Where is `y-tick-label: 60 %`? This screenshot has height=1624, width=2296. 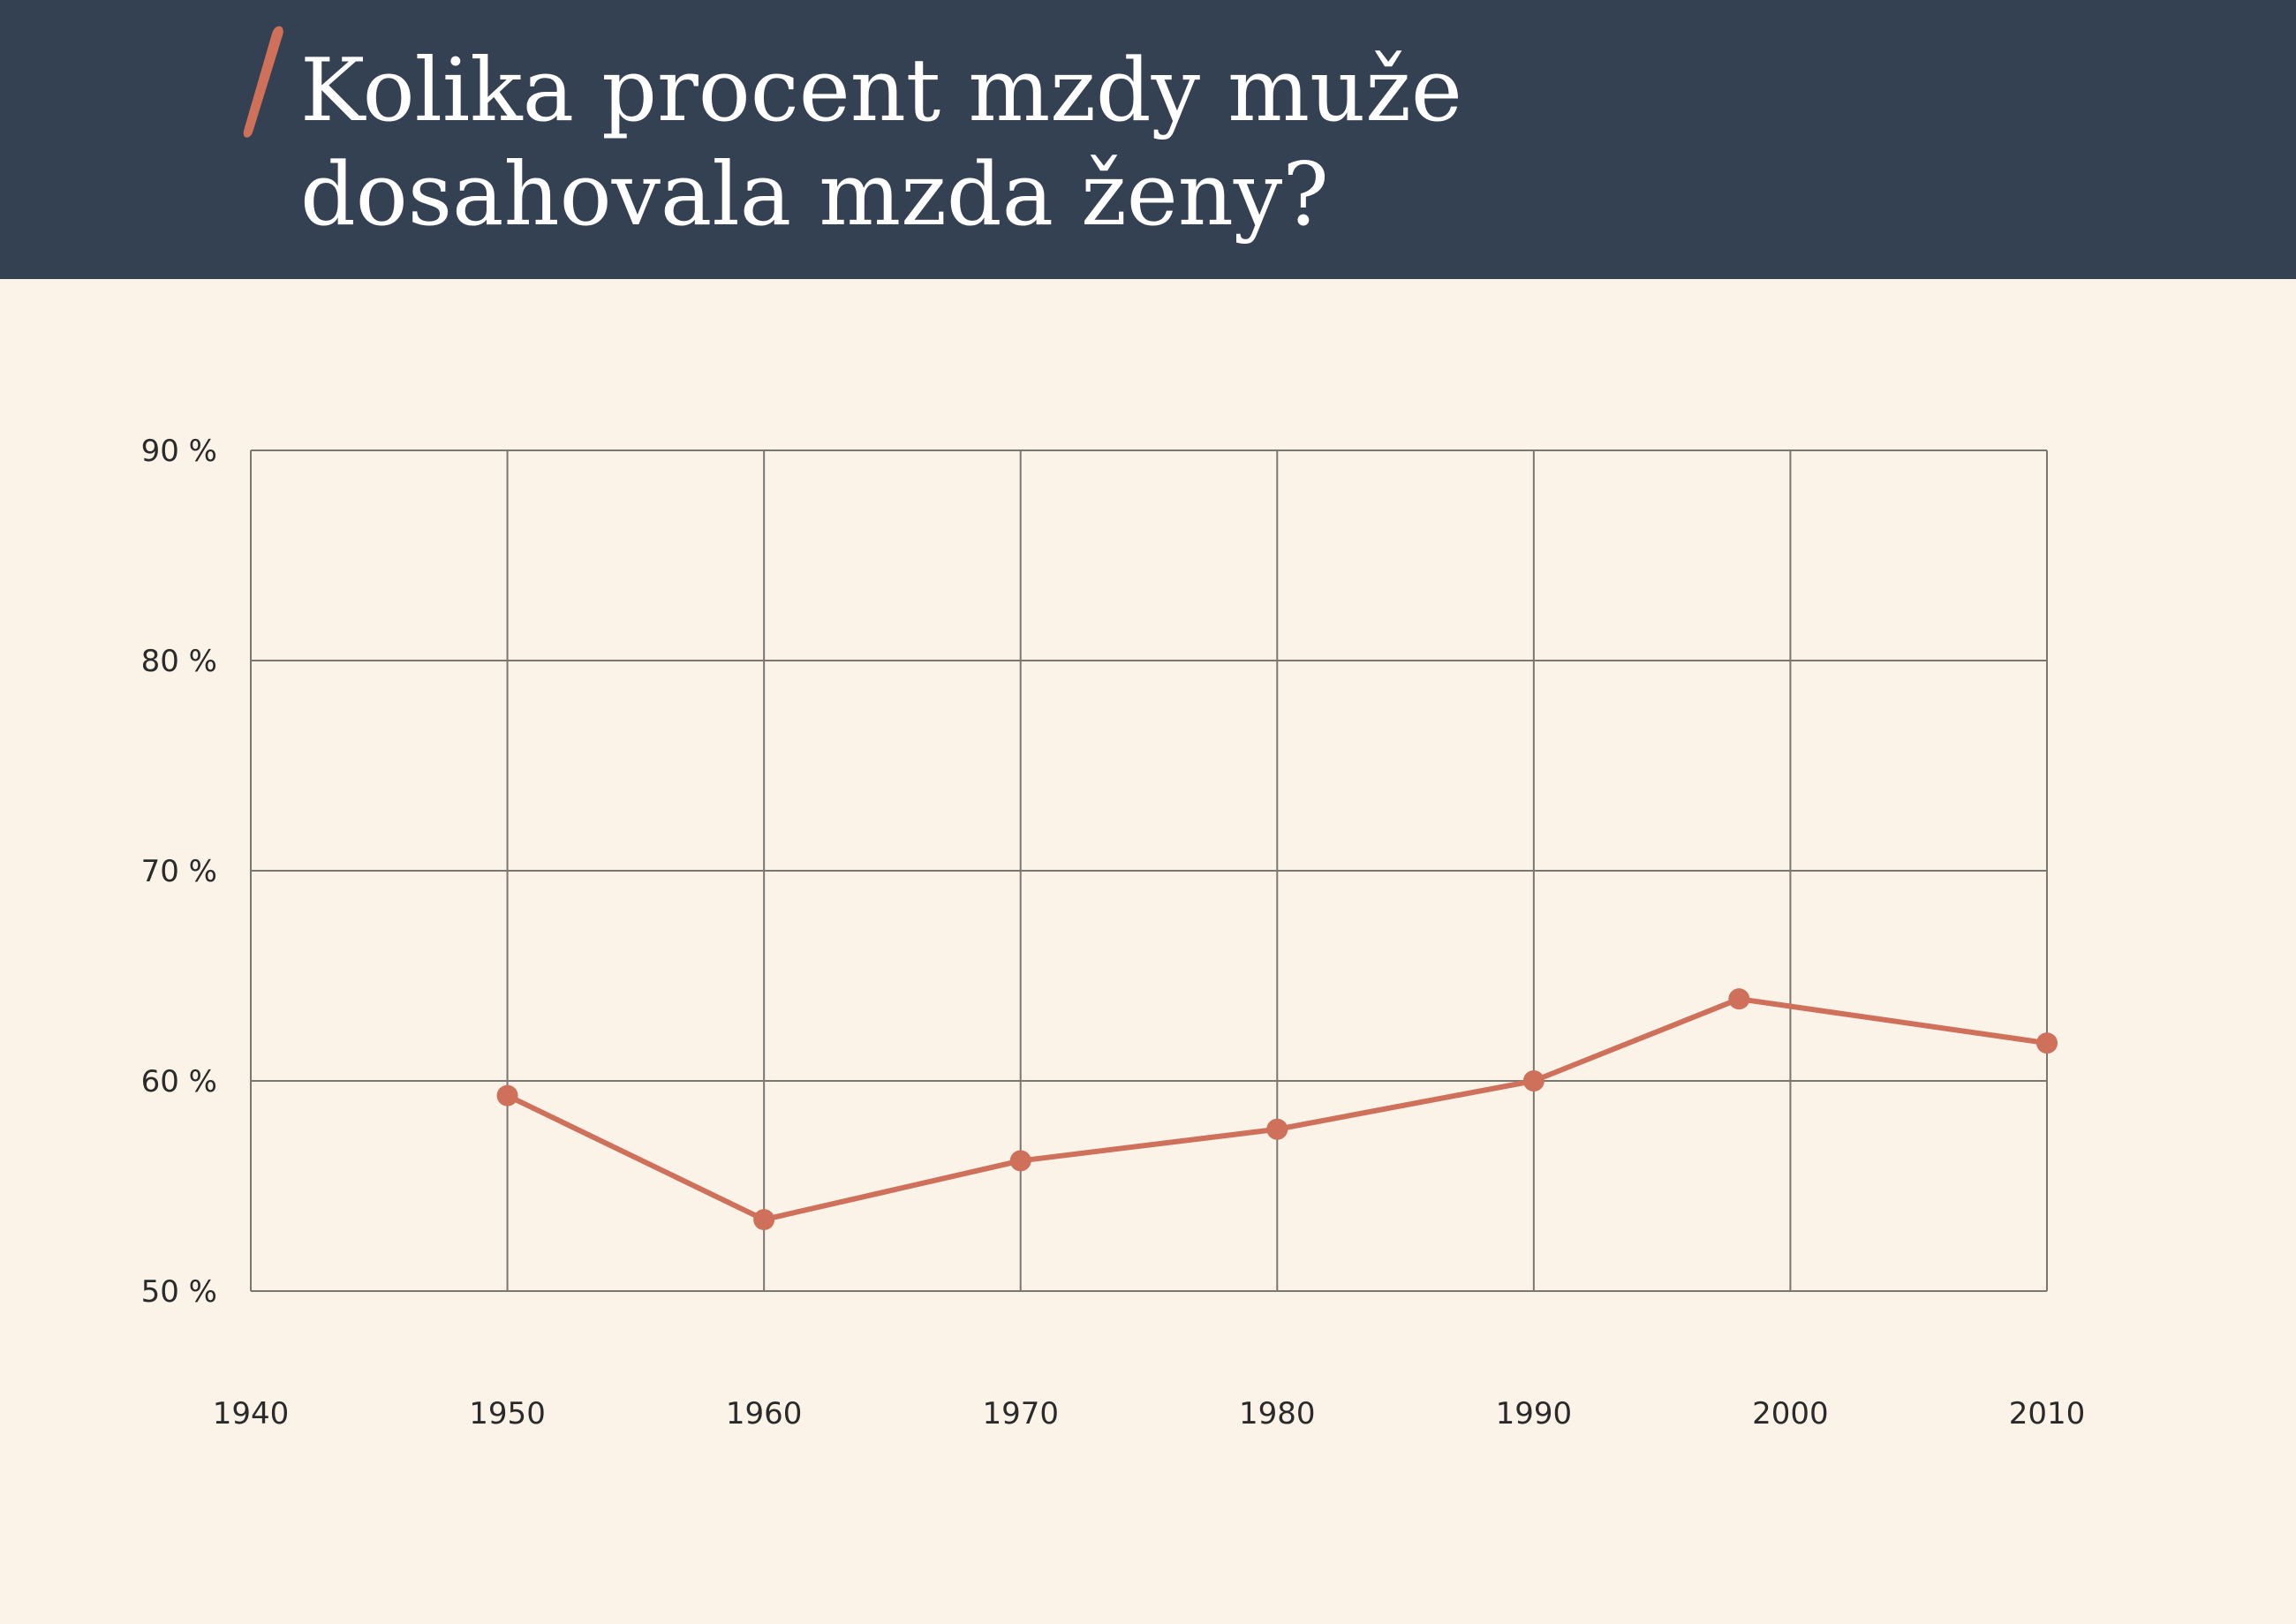 y-tick-label: 60 % is located at coordinates (179, 1081).